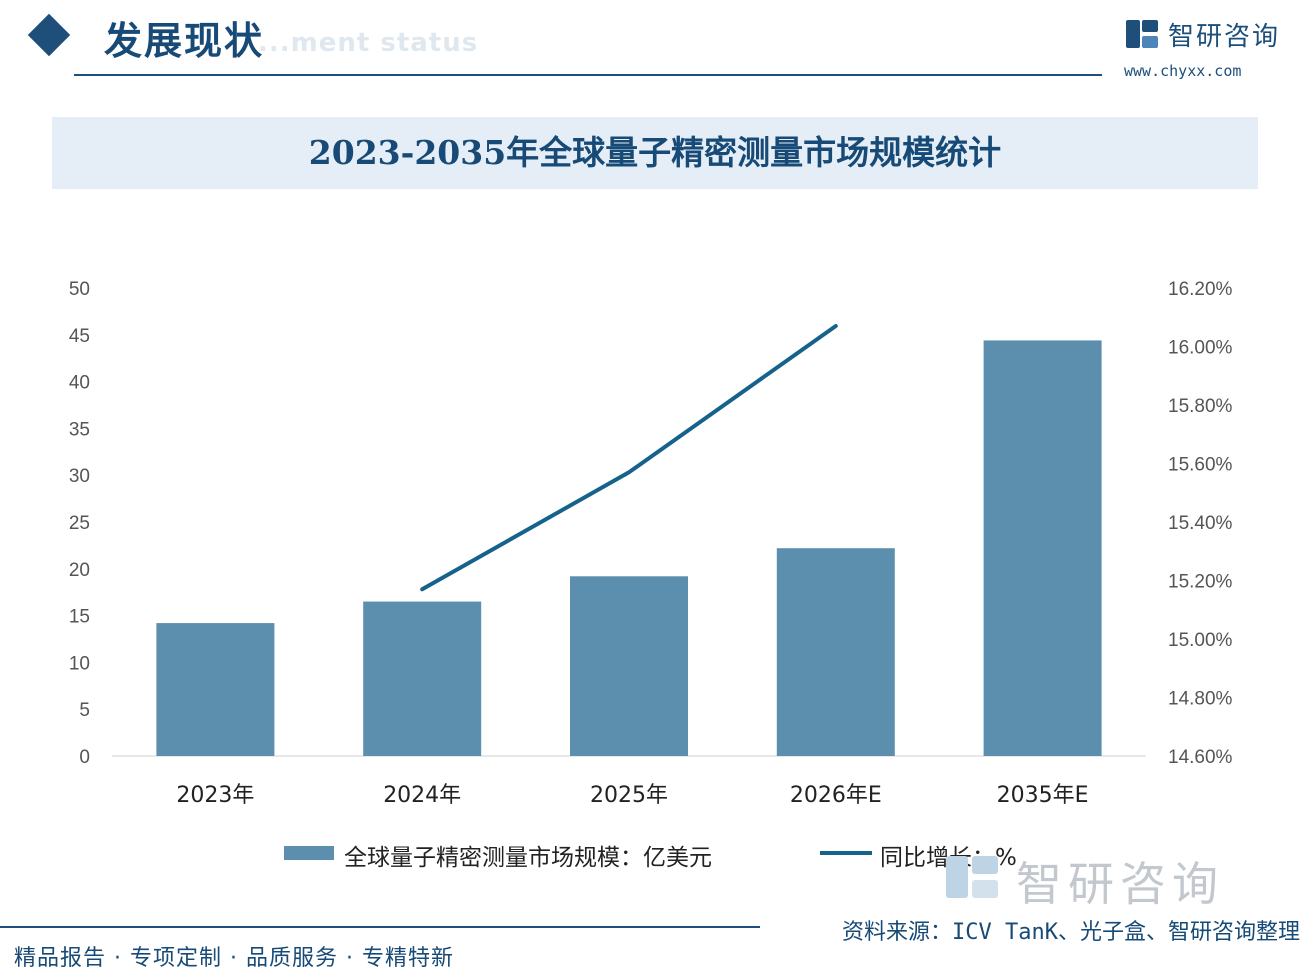  Describe the element at coordinates (588, 75) in the screenshot. I see `header-divider` at that location.